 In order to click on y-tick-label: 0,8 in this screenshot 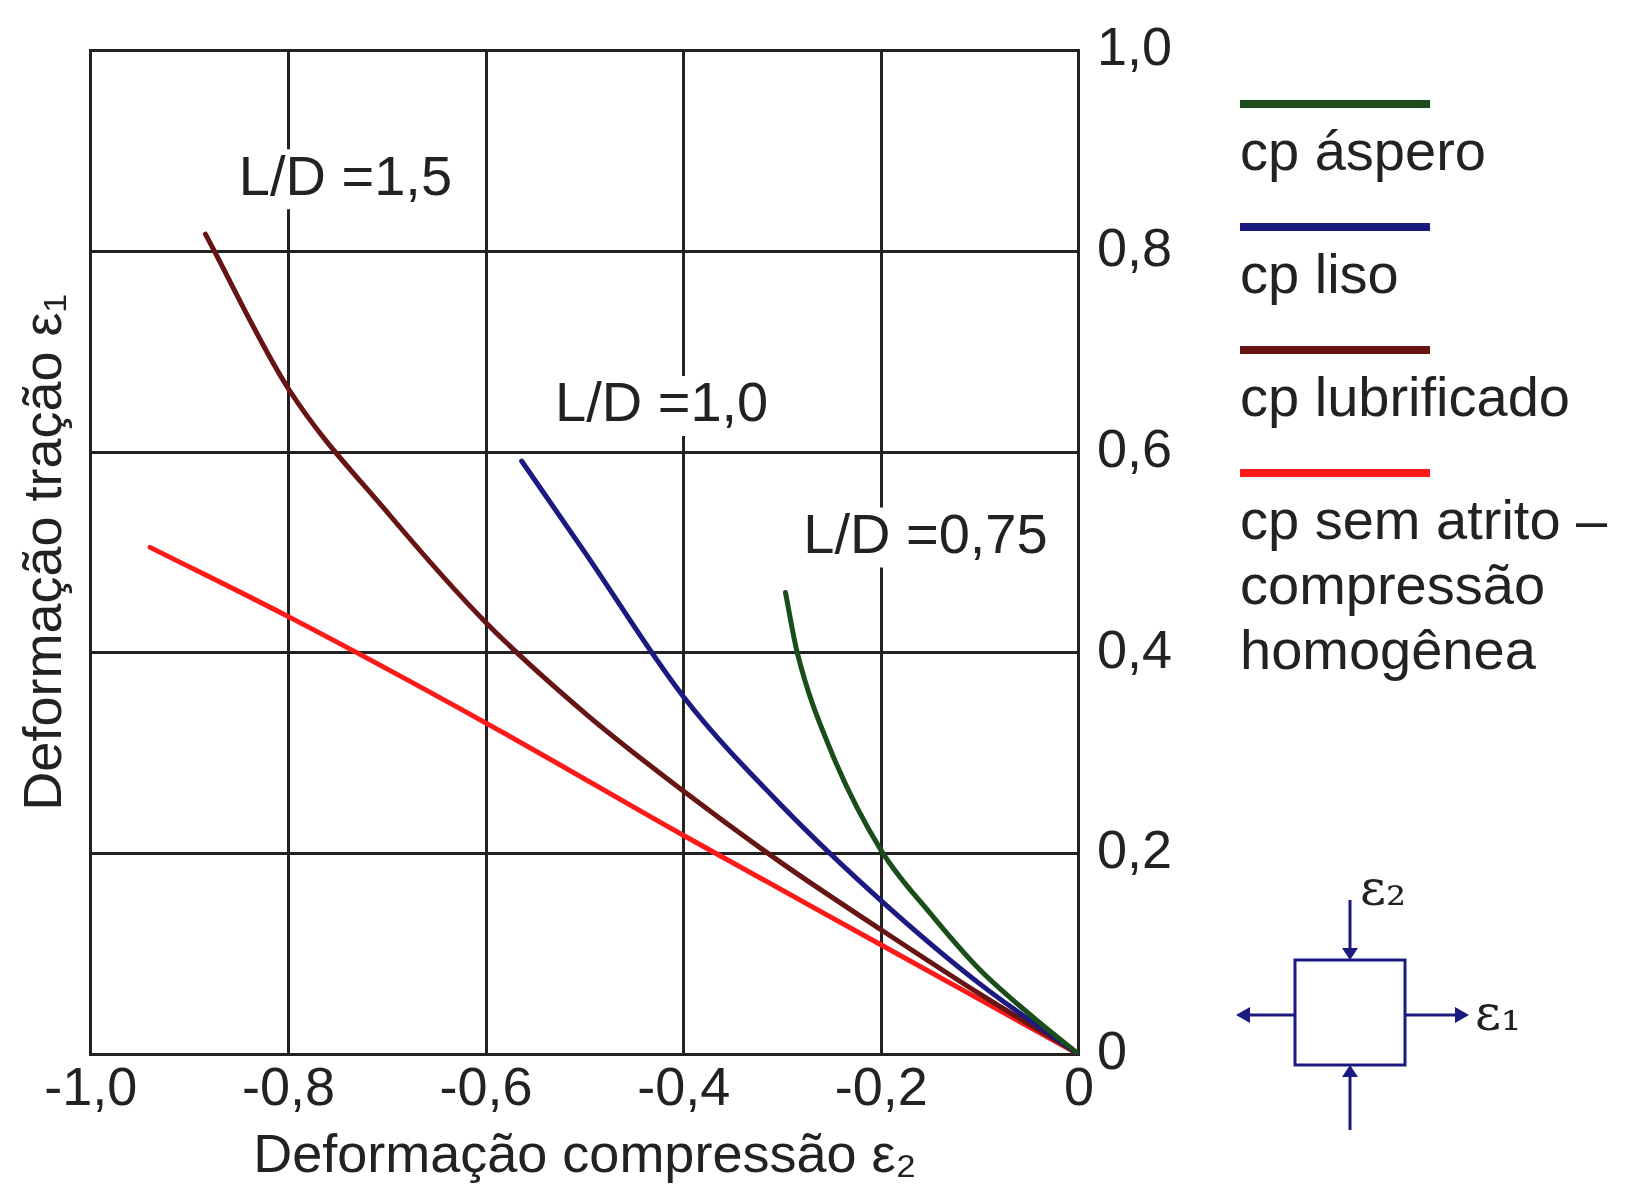, I will do `click(1134, 247)`.